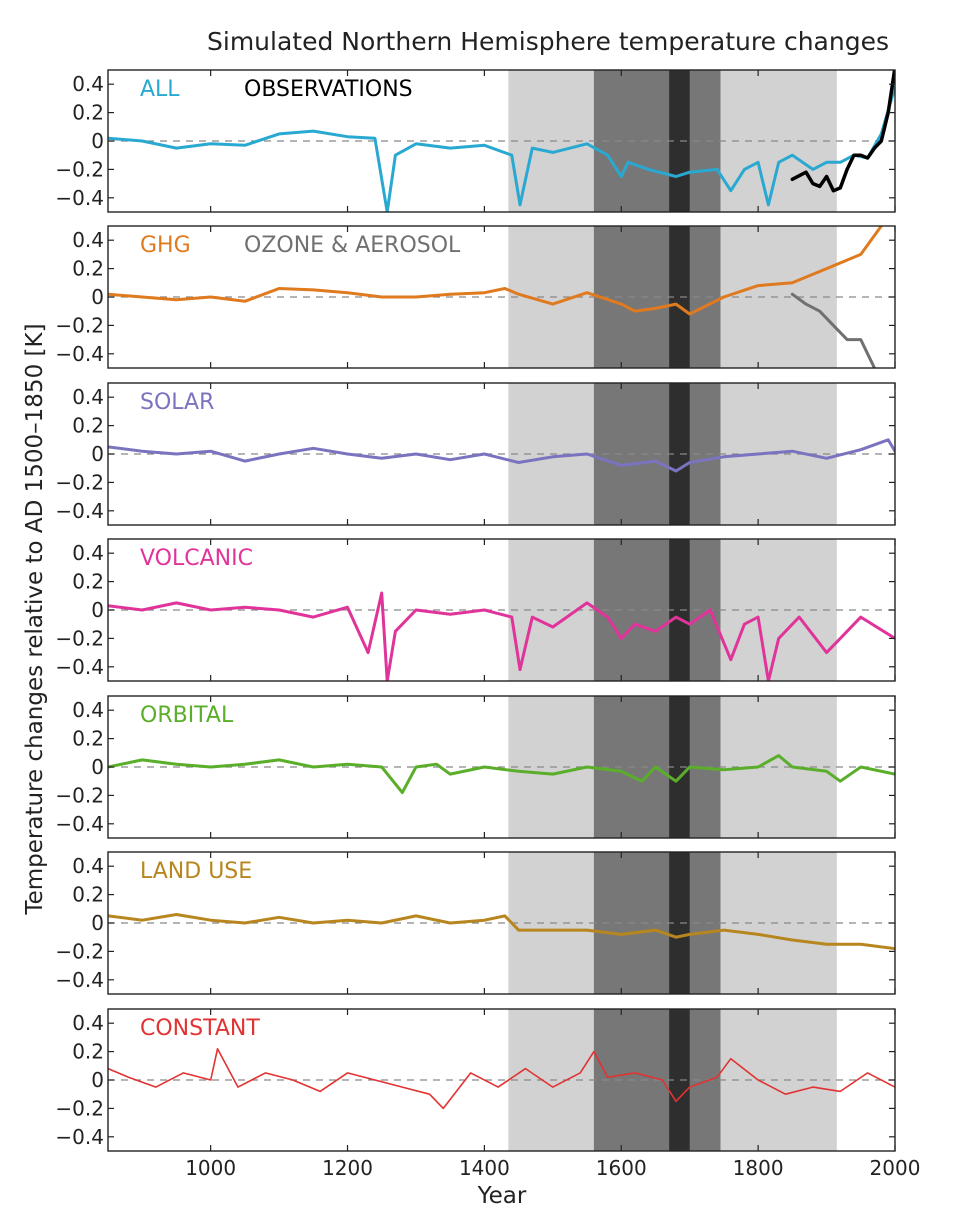 The height and width of the screenshot is (1220, 960). Describe the element at coordinates (177, 402) in the screenshot. I see `panel-label-solar: SOLAR` at that location.